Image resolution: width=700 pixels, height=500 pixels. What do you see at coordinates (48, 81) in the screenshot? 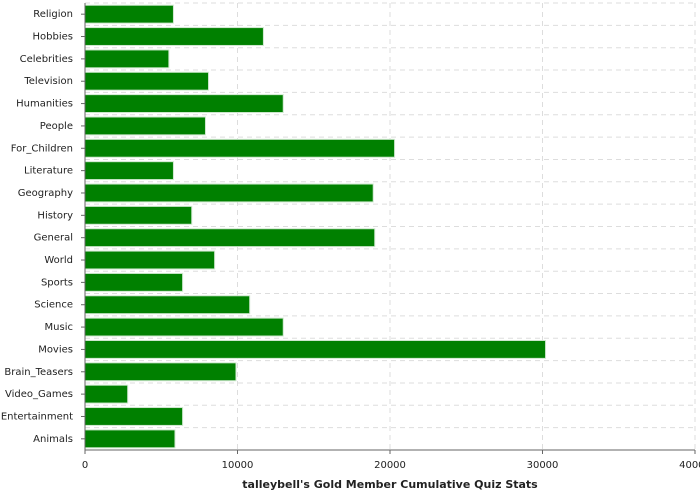
I see `y-tick-label: Television` at bounding box center [48, 81].